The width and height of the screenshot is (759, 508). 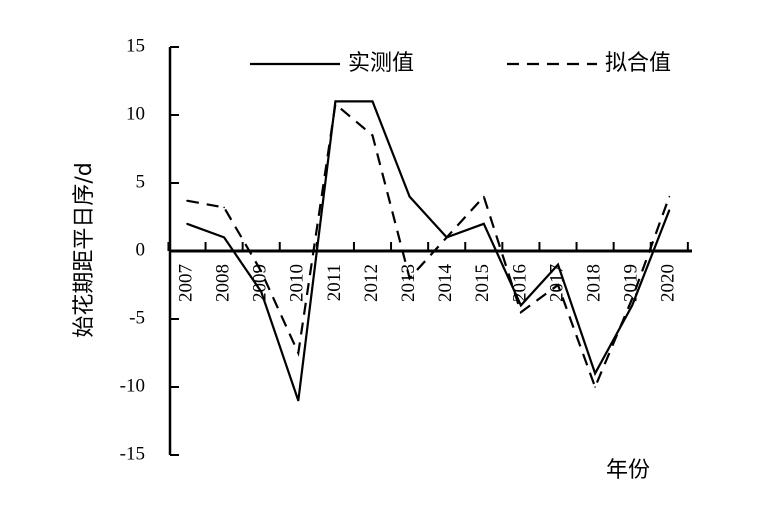 I want to click on x-tick-label: 2018, so click(x=593, y=283).